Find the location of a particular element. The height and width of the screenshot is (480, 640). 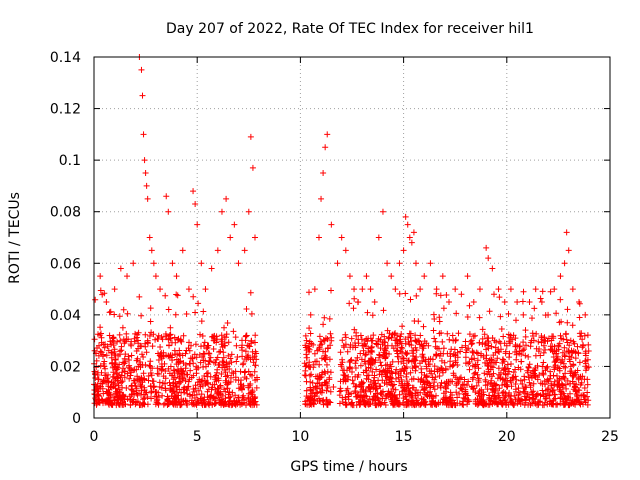

y-tick-label: 0.02 is located at coordinates (65, 367).